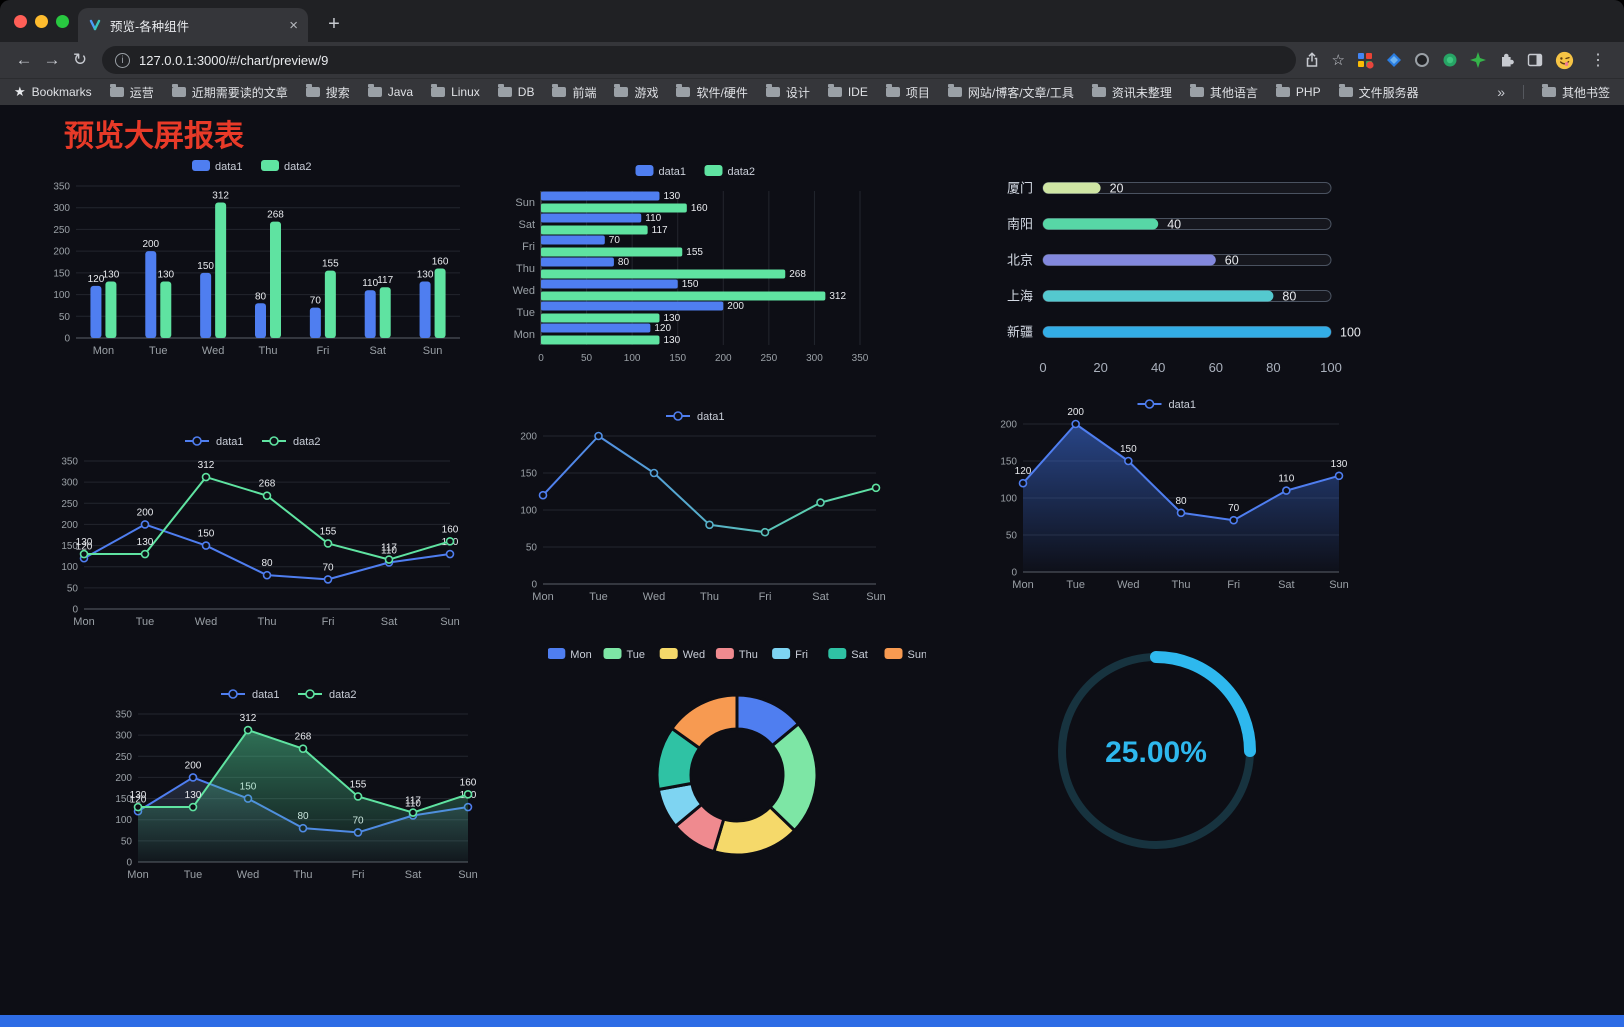 The image size is (1624, 1027). What do you see at coordinates (907, 92) in the screenshot?
I see `bookmark-folder: 项目` at bounding box center [907, 92].